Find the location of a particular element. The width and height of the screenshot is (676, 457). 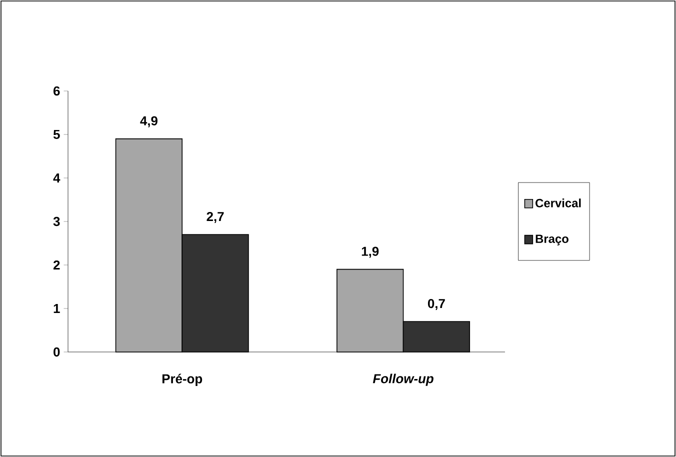

y-tick-label: 0 is located at coordinates (57, 352).